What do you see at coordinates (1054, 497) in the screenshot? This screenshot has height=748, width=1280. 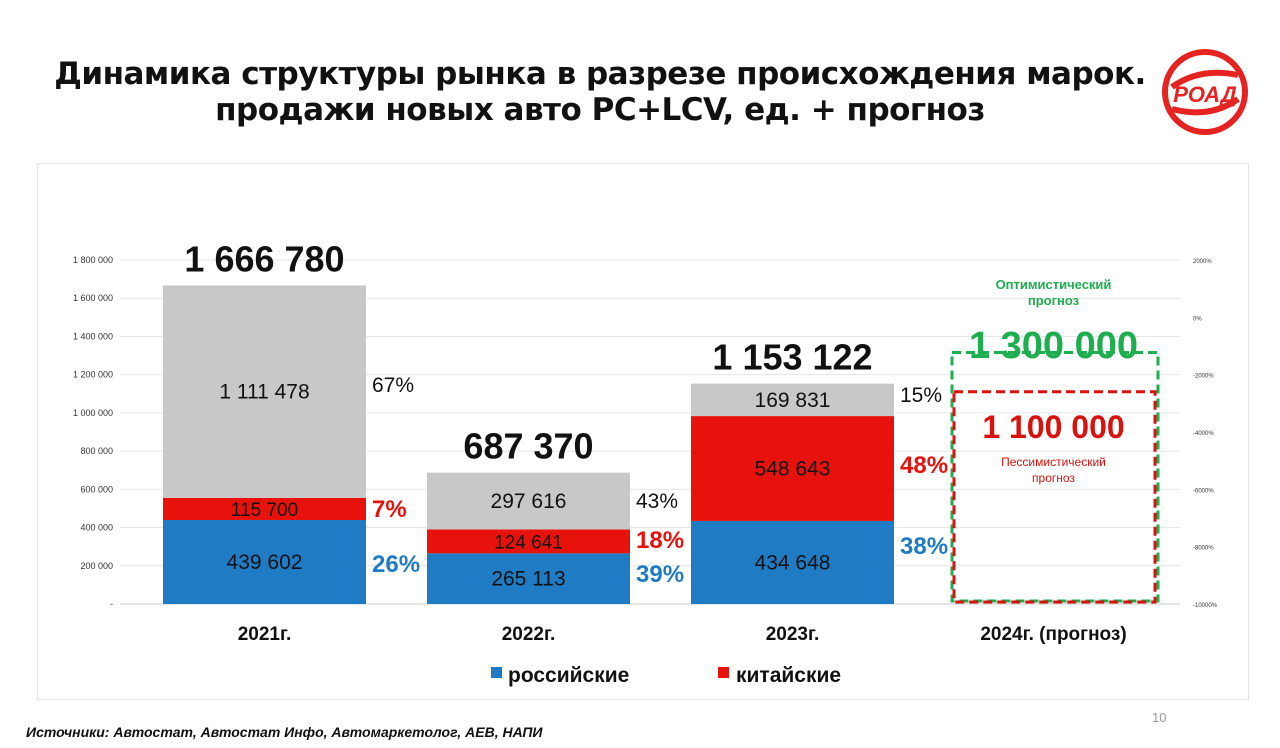 I see `pessimistic-forecast-box` at bounding box center [1054, 497].